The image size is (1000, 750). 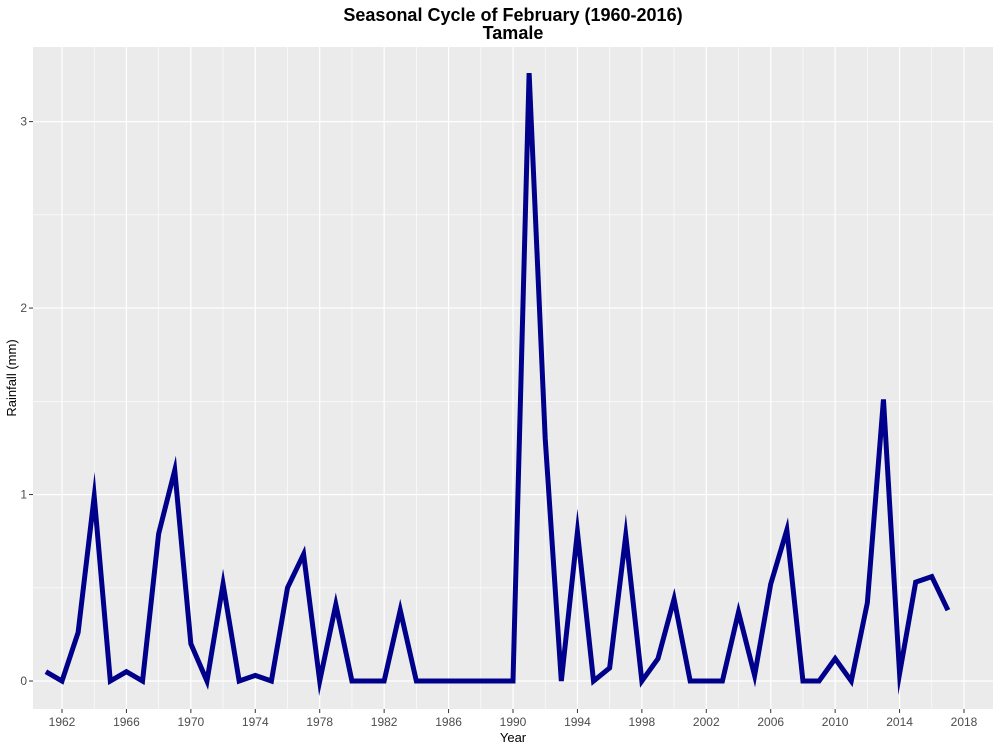 I want to click on x-tick-label: 1990, so click(x=513, y=722).